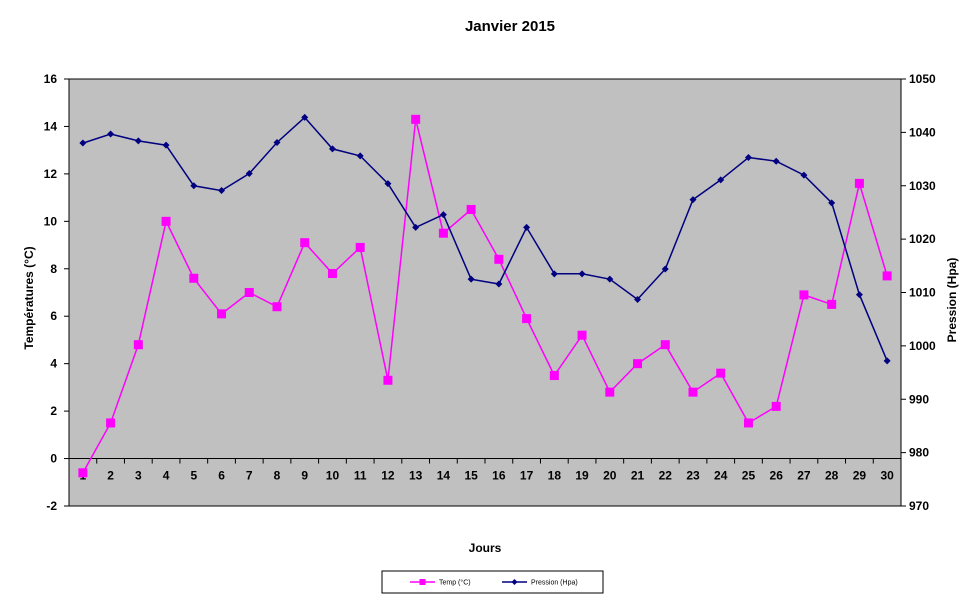 This screenshot has width=970, height=603. What do you see at coordinates (554, 583) in the screenshot?
I see `legend-label-2: Pression (Hpa)` at bounding box center [554, 583].